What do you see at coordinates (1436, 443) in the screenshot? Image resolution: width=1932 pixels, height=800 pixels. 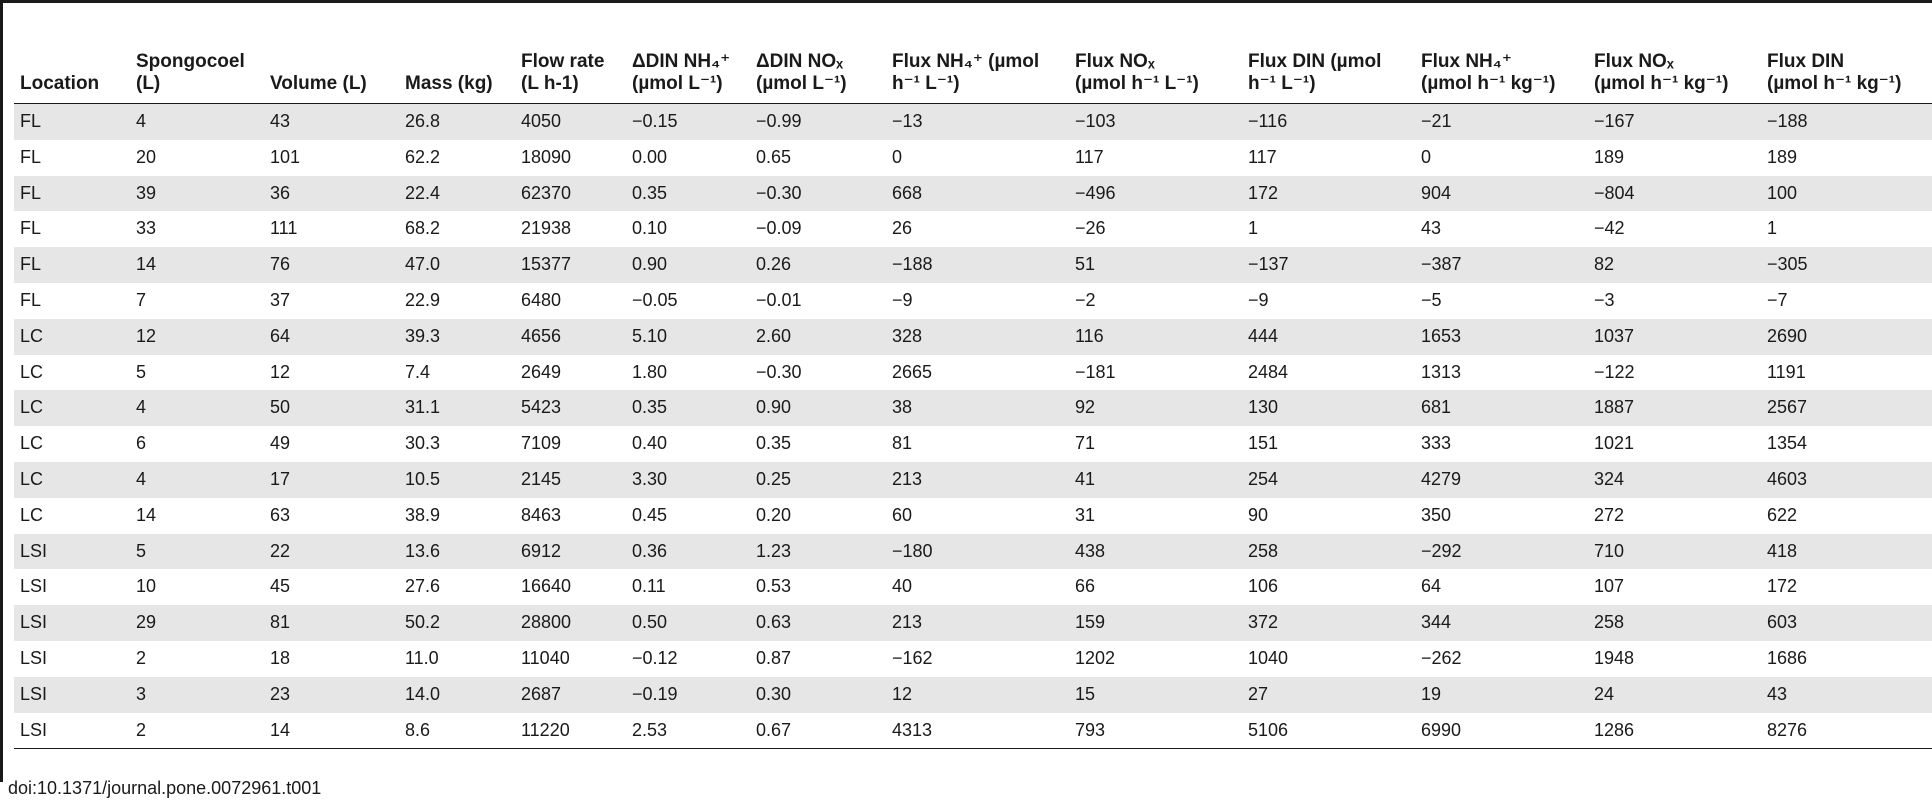 I see `table-cell: 333` at bounding box center [1436, 443].